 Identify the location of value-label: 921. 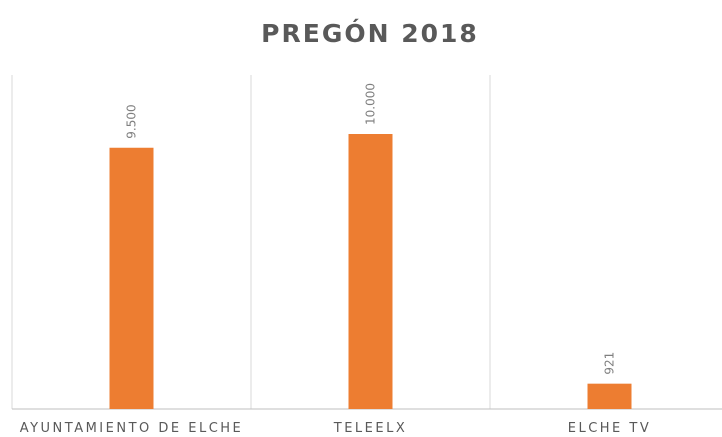
(610, 363).